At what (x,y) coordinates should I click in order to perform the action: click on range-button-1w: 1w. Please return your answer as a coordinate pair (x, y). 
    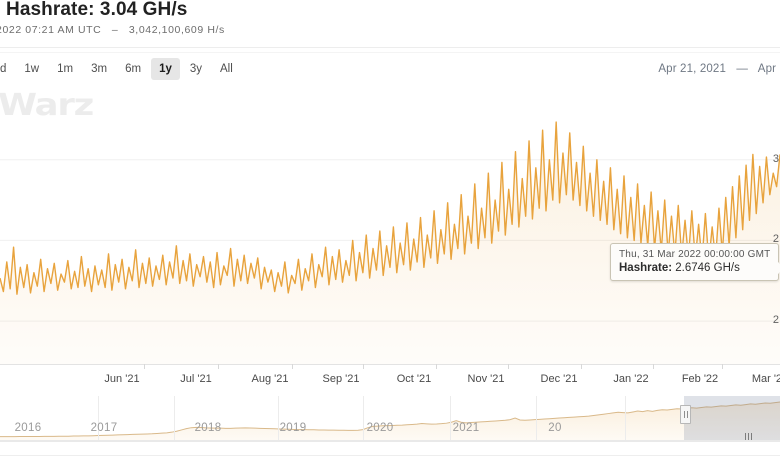
    Looking at the image, I should click on (31, 69).